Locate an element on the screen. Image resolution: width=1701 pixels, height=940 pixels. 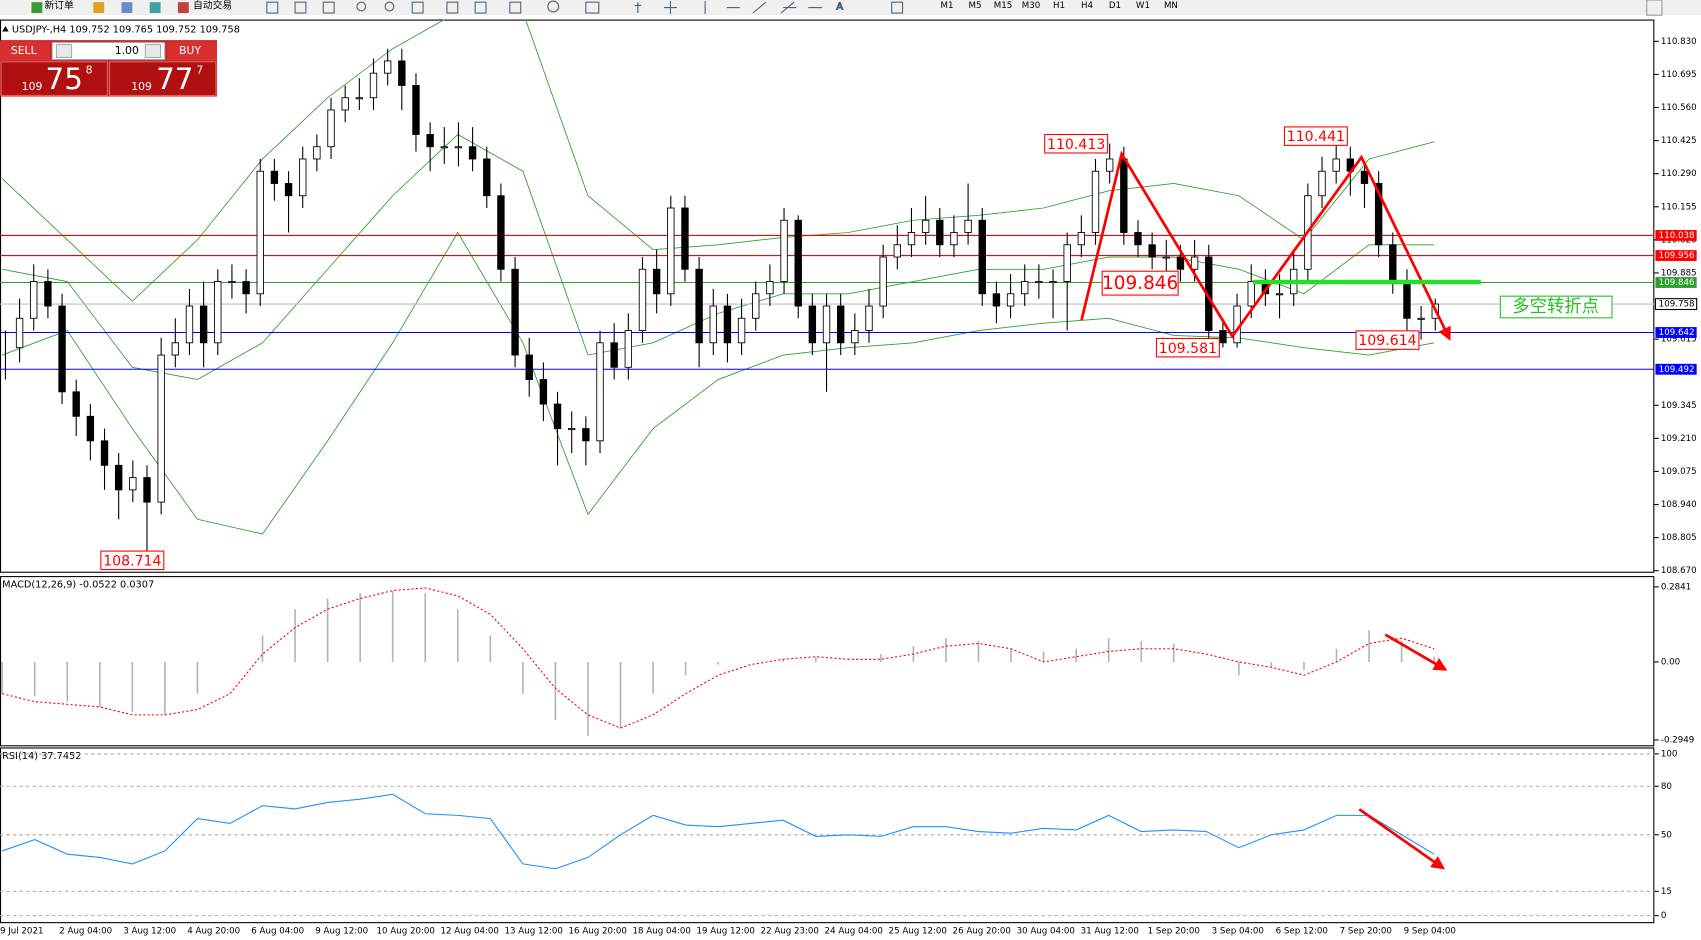
y-tick-label: 110.695 is located at coordinates (1679, 75).